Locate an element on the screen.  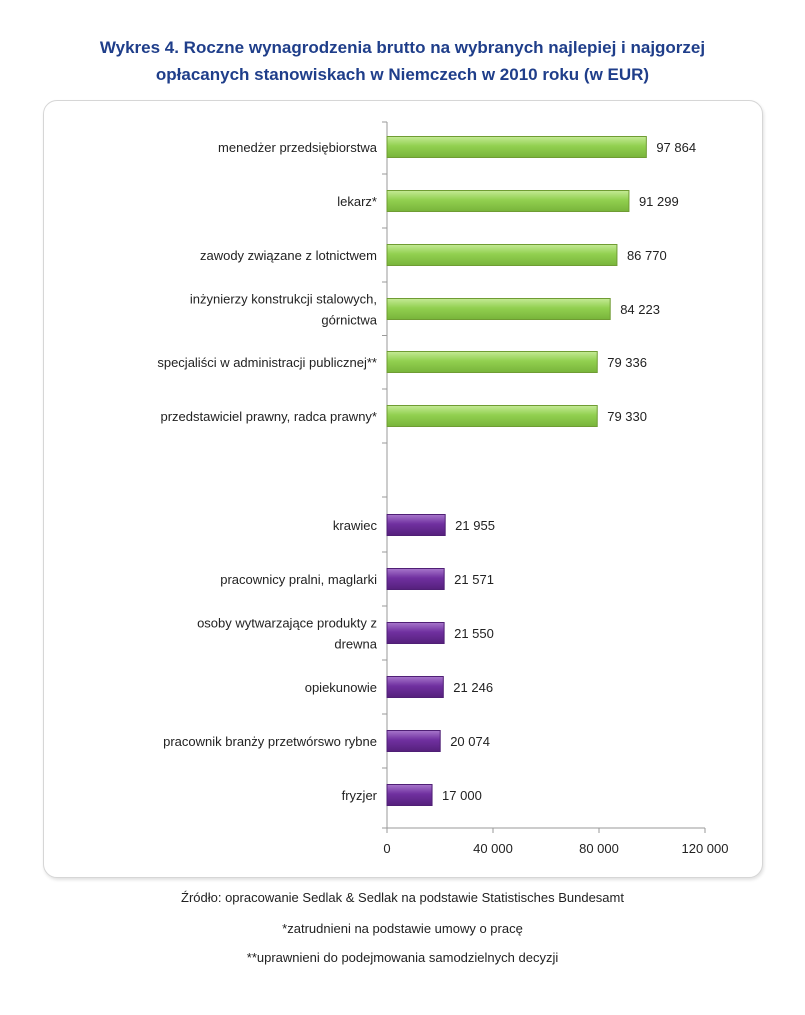
data-label: 91 299 is located at coordinates (659, 201).